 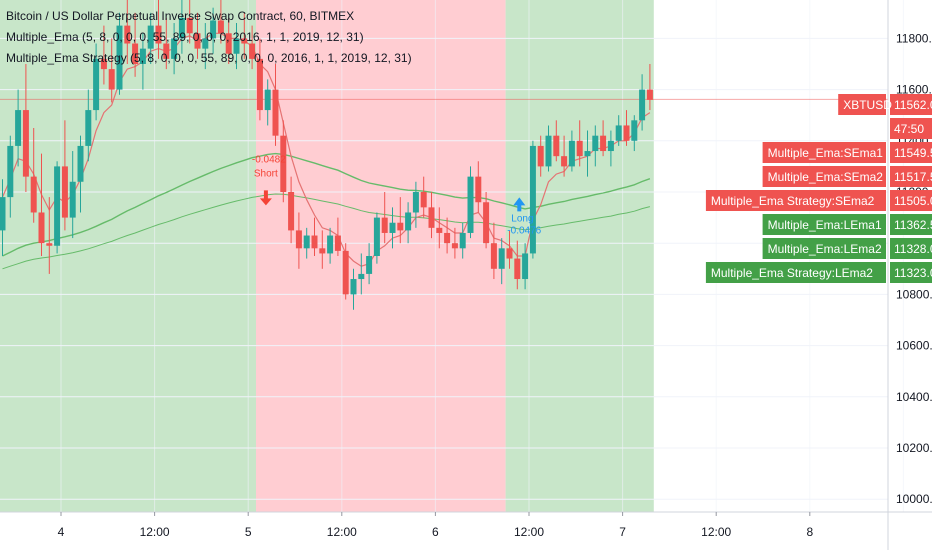 What do you see at coordinates (825, 225) in the screenshot?
I see `price-tag-name: Multiple_Ema:LEma1` at bounding box center [825, 225].